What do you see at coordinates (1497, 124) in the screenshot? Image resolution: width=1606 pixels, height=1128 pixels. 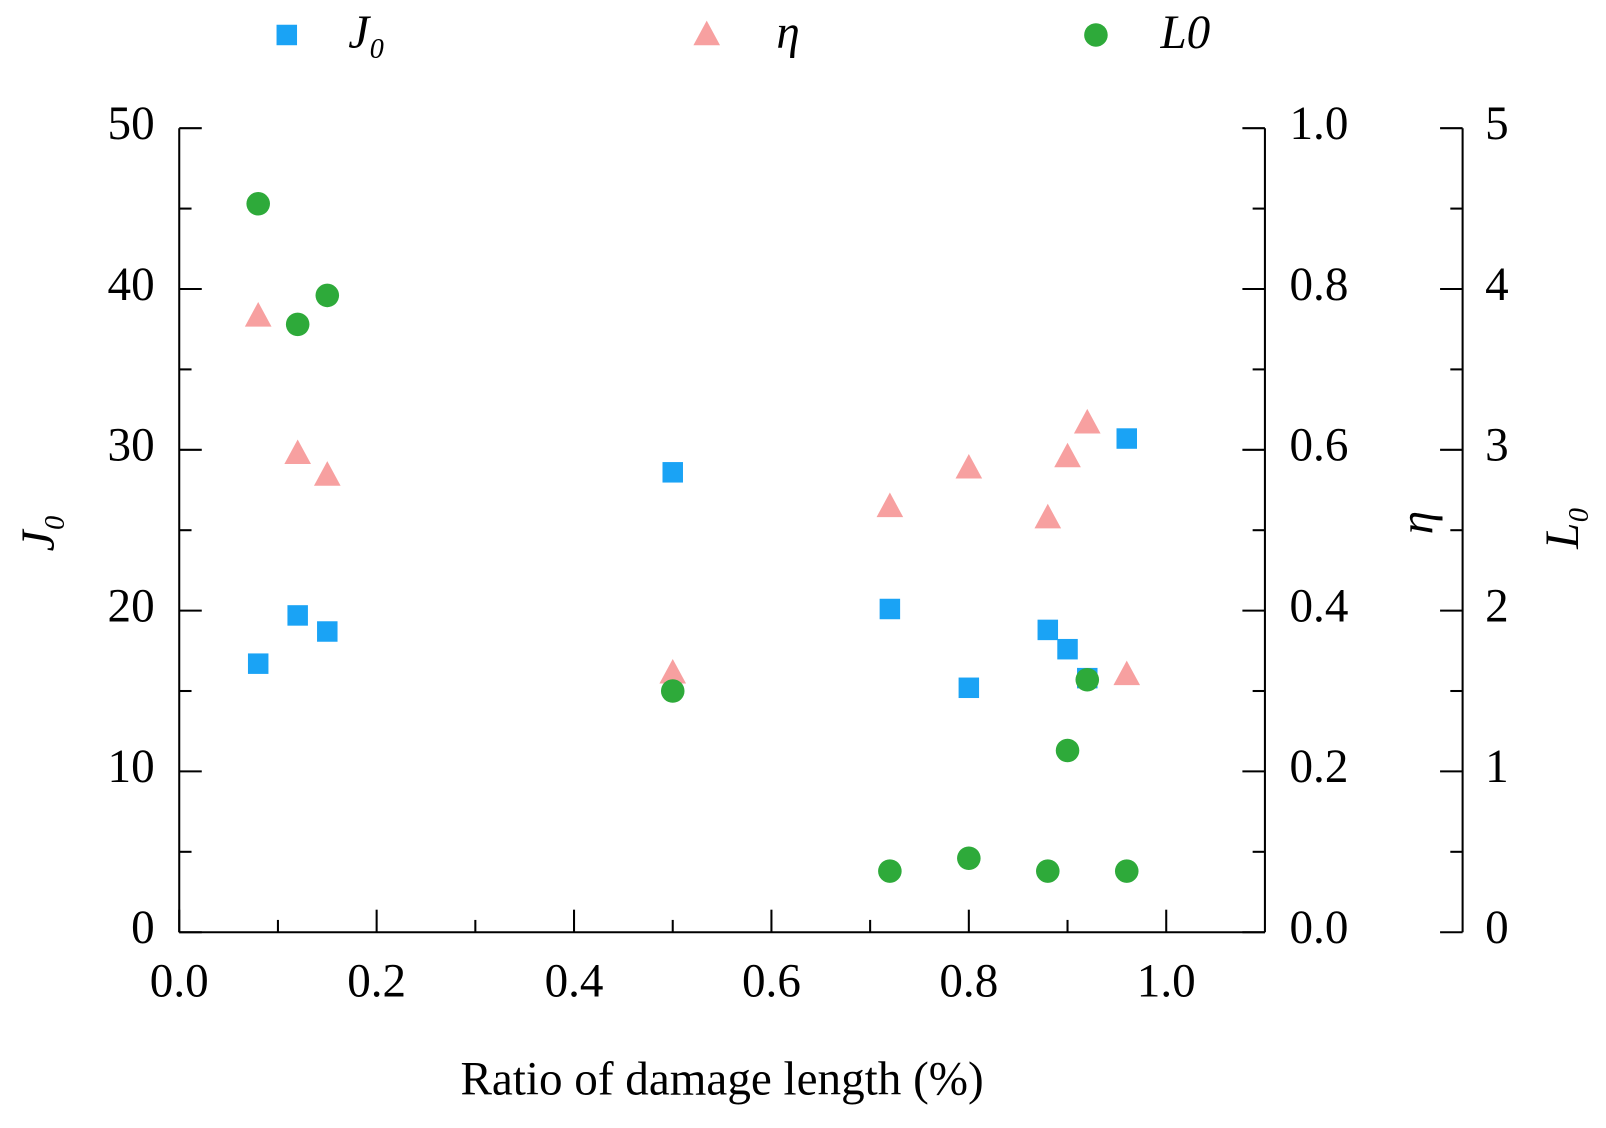 I see `y3-tick-label: 5` at bounding box center [1497, 124].